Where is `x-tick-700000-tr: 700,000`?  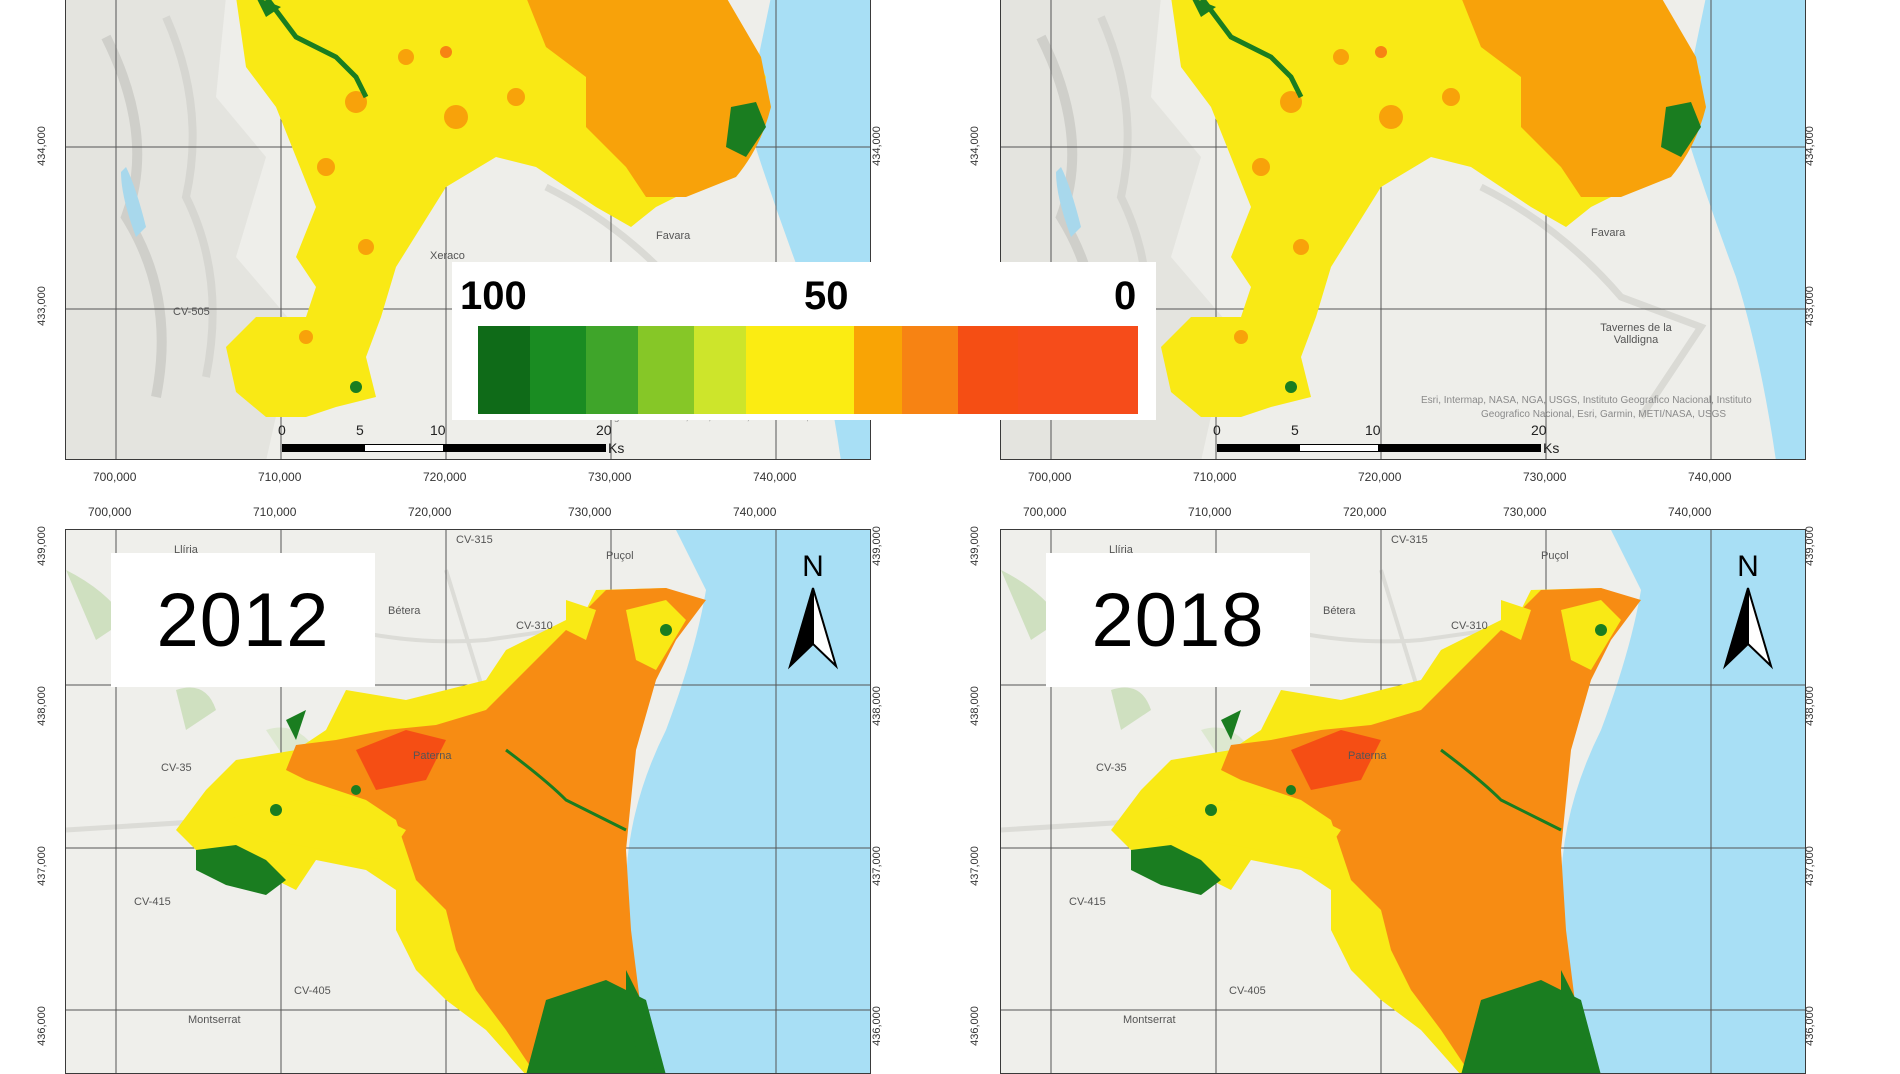
x-tick-700000-tr: 700,000 is located at coordinates (1050, 477).